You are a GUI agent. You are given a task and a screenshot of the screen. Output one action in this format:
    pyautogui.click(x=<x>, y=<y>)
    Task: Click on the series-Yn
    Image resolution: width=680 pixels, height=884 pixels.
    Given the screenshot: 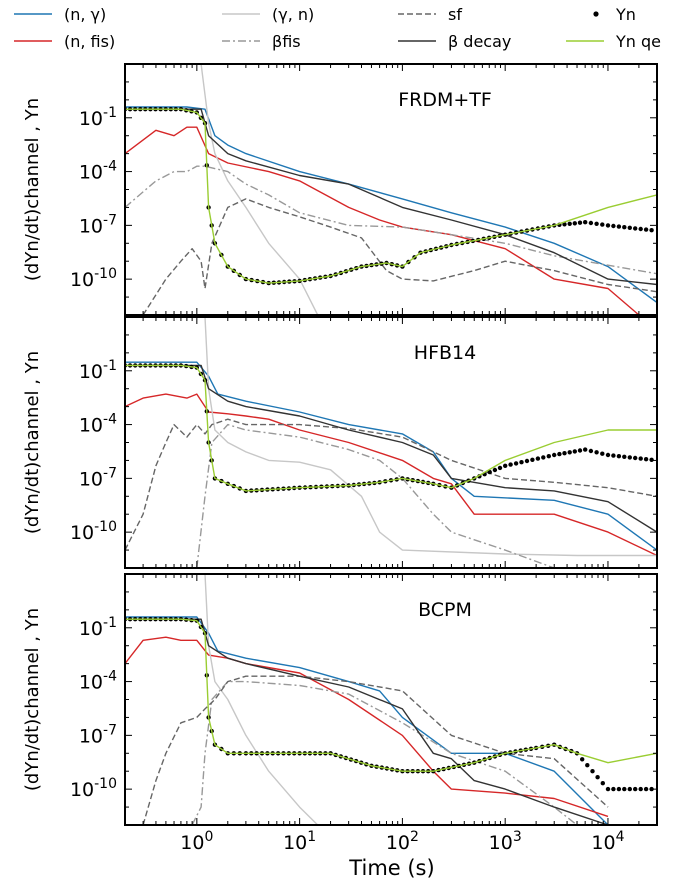 What is the action you would take?
    pyautogui.click(x=389, y=428)
    